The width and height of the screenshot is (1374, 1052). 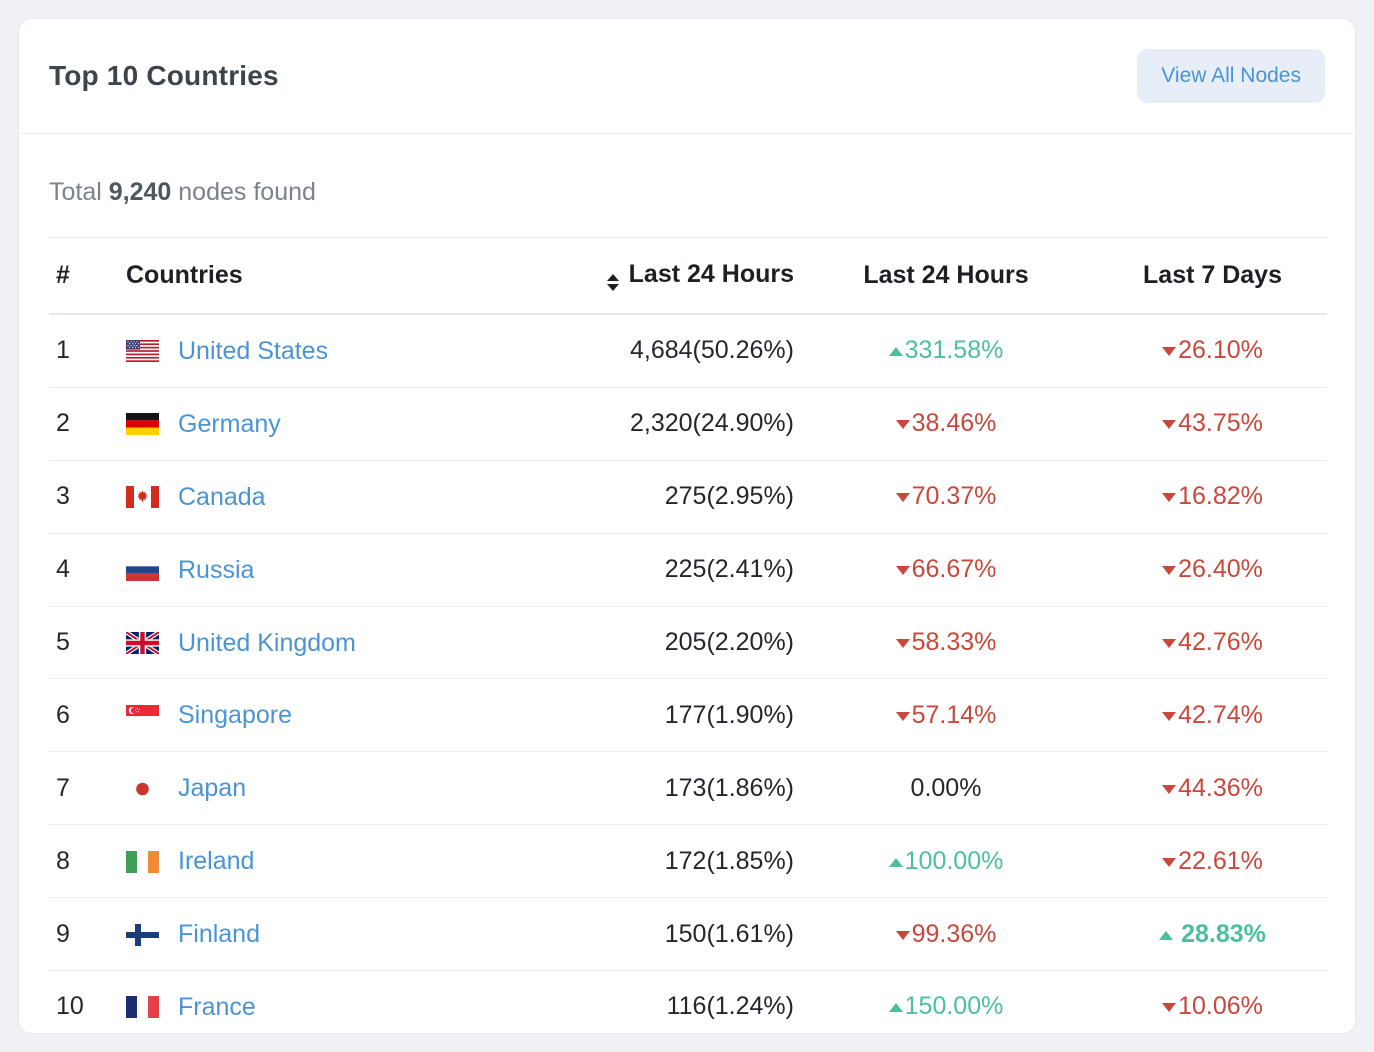 I want to click on table-row: 2 Germany 2,320(24.90%) 38.46% 43.75%, so click(x=688, y=424).